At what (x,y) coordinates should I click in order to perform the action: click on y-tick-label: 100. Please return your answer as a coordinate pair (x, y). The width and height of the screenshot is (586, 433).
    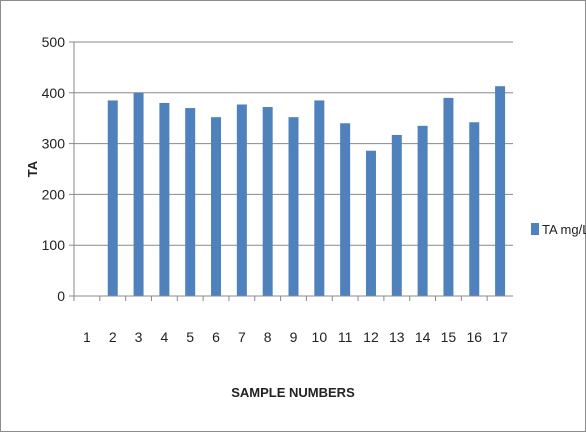
    Looking at the image, I should click on (54, 245).